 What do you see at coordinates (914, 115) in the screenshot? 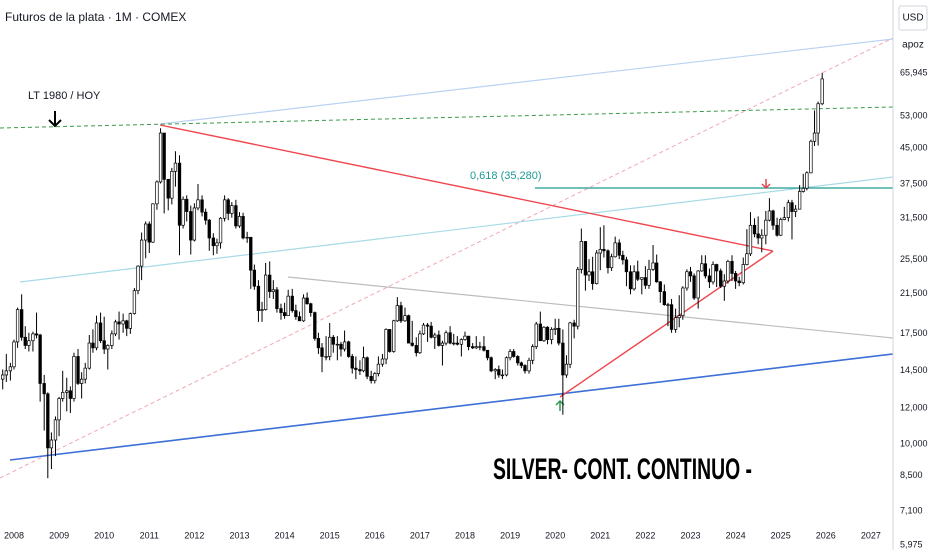
I see `y-tick-label: 53,000` at bounding box center [914, 115].